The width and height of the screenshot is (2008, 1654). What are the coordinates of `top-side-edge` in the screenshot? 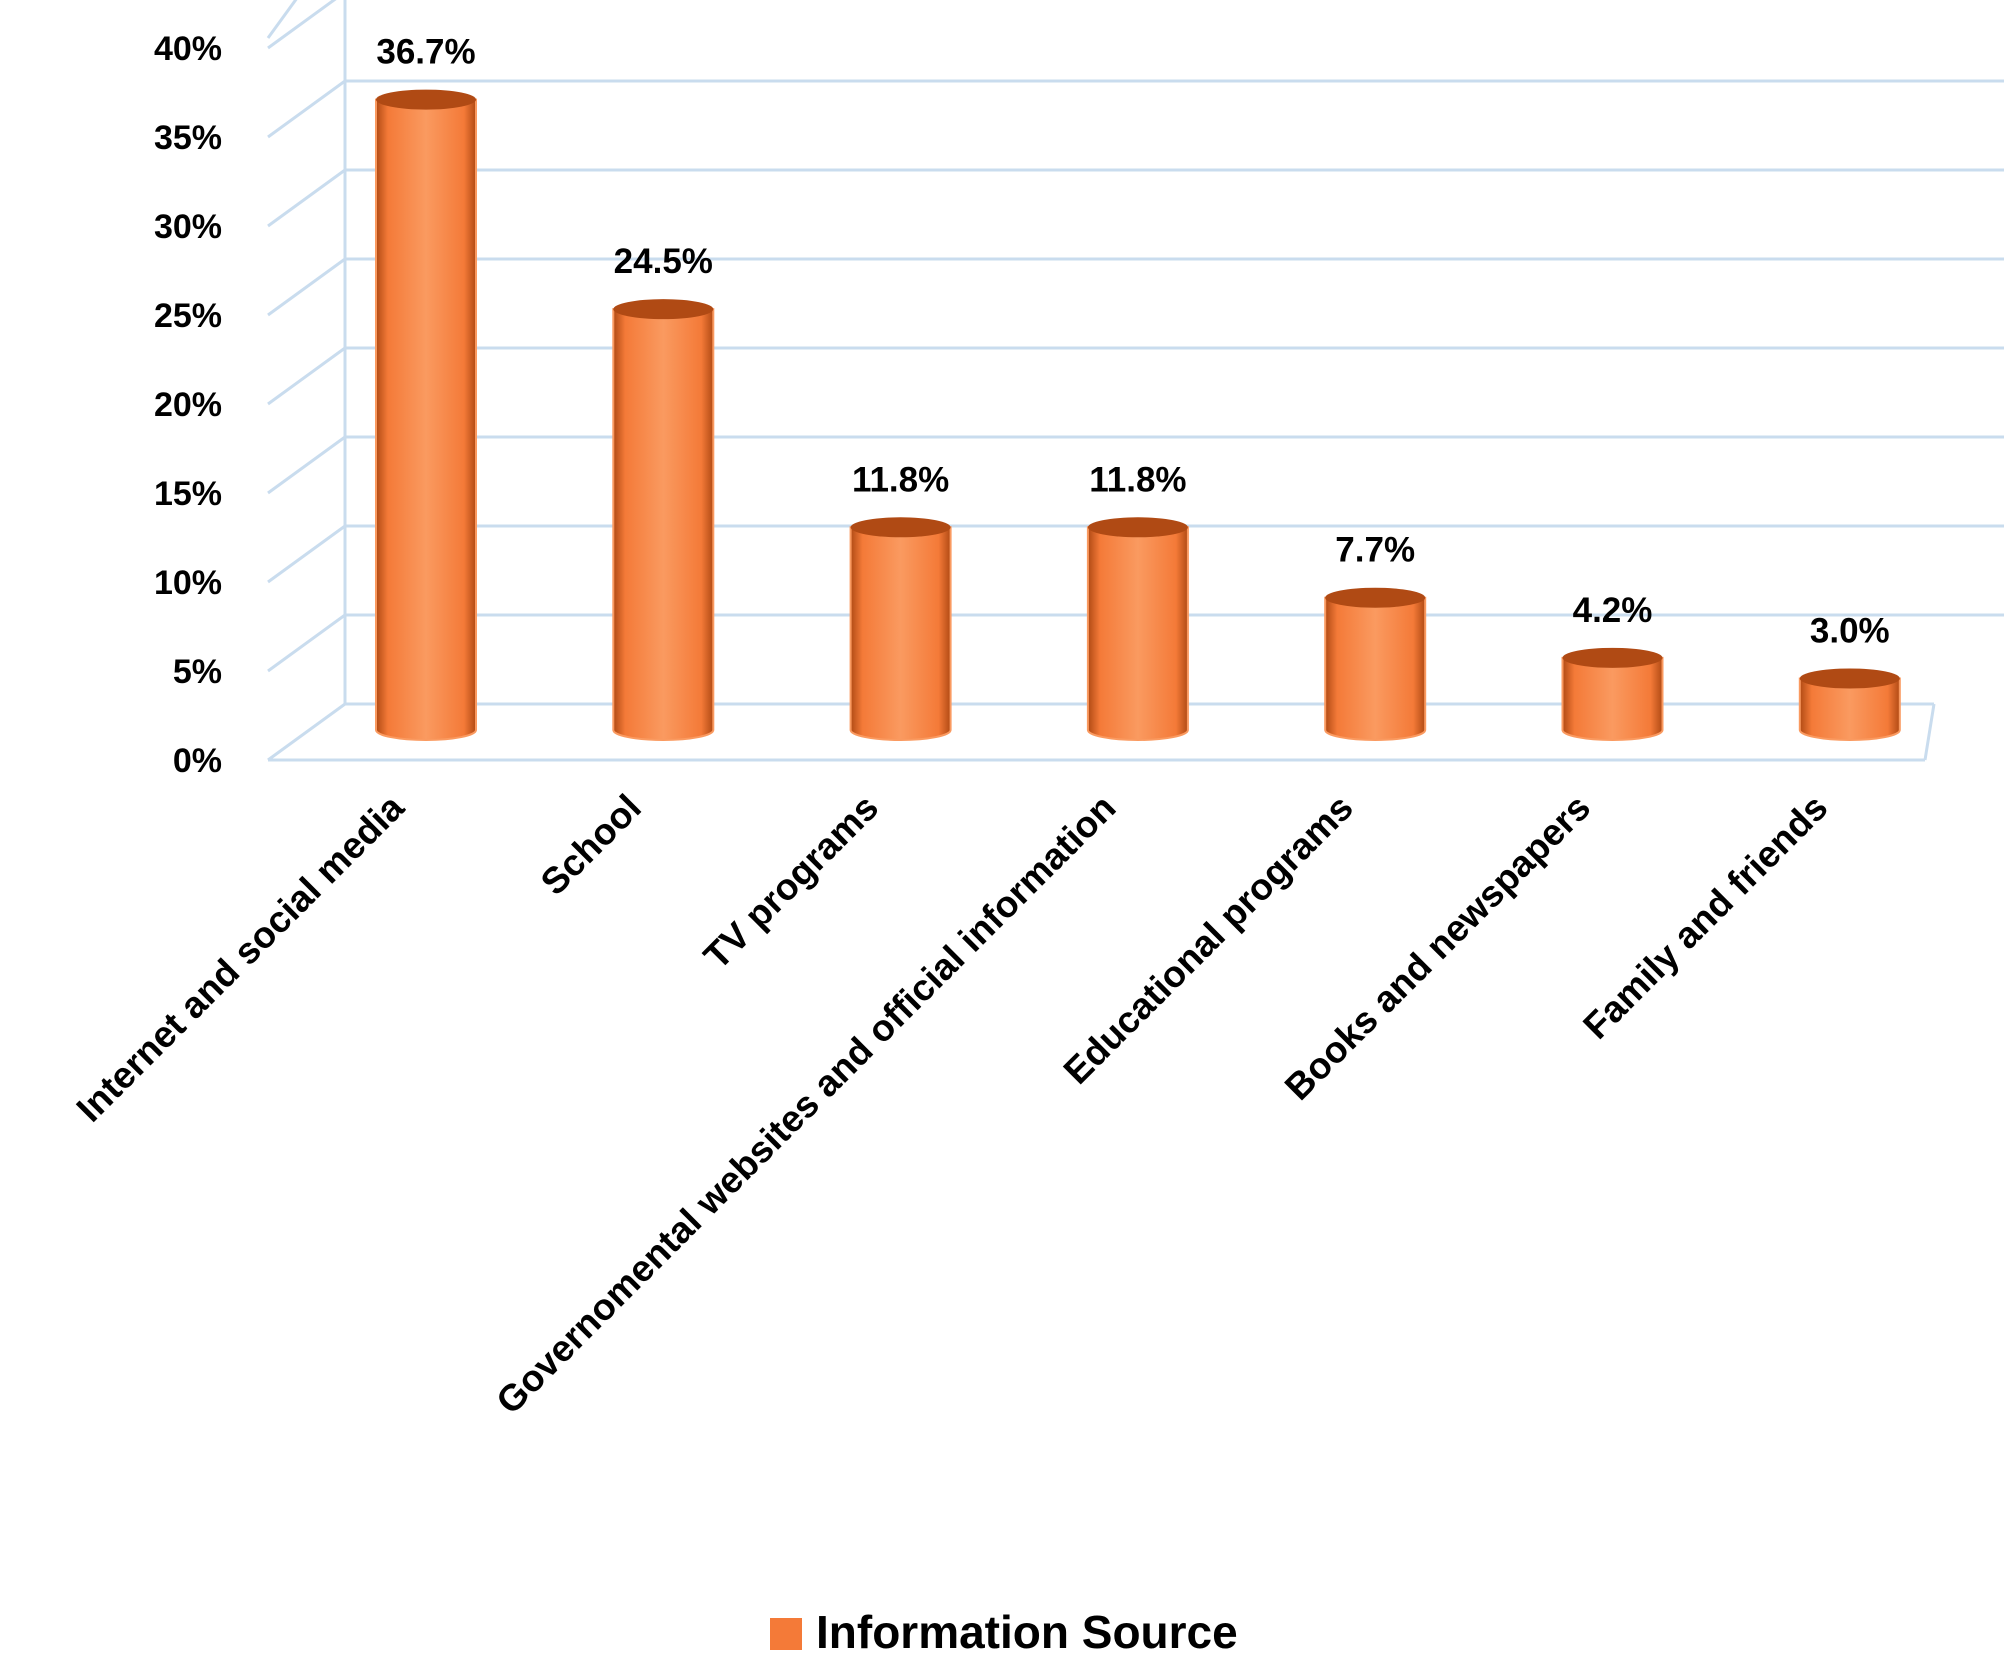 It's located at (282, 19).